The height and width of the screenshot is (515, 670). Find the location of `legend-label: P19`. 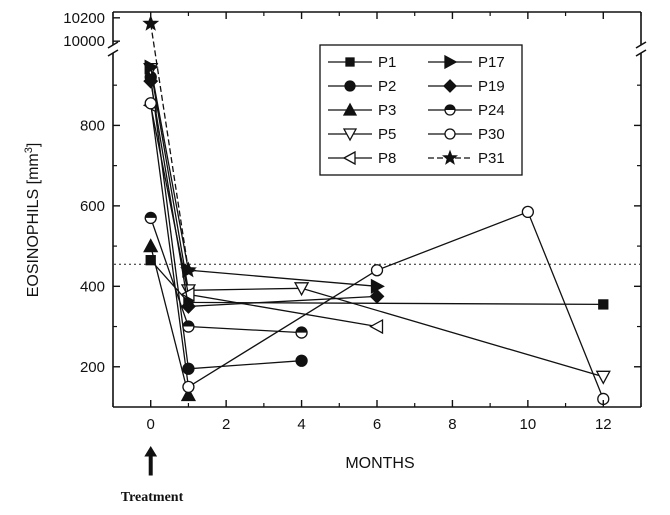

legend-label: P19 is located at coordinates (491, 86).